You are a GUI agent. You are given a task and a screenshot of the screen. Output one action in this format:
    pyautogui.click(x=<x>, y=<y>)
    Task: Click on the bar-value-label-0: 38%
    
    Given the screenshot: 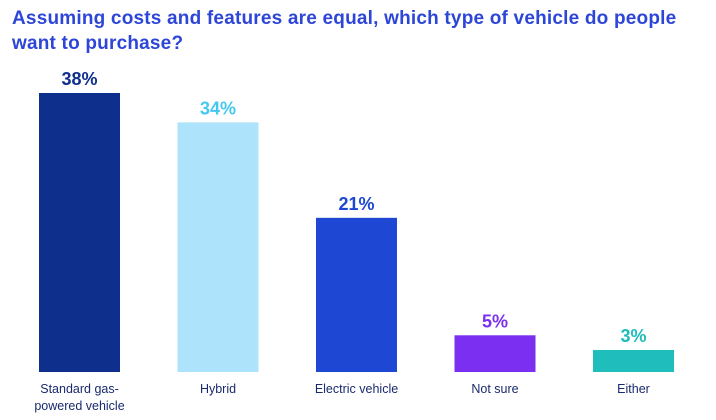 What is the action you would take?
    pyautogui.click(x=79, y=79)
    